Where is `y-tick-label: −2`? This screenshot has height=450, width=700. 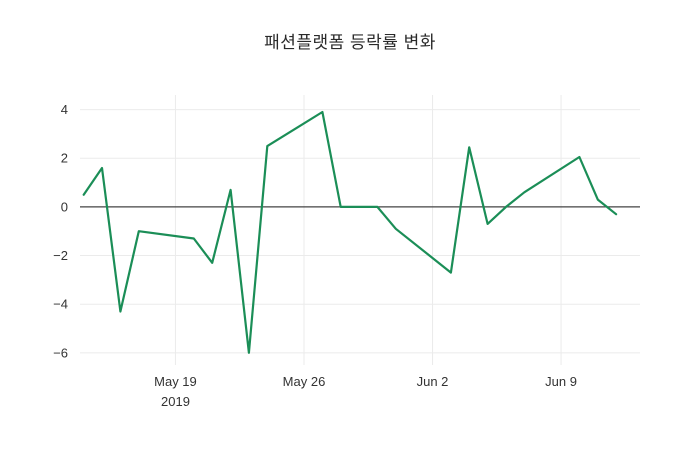
y-tick-label: −2 is located at coordinates (60, 255).